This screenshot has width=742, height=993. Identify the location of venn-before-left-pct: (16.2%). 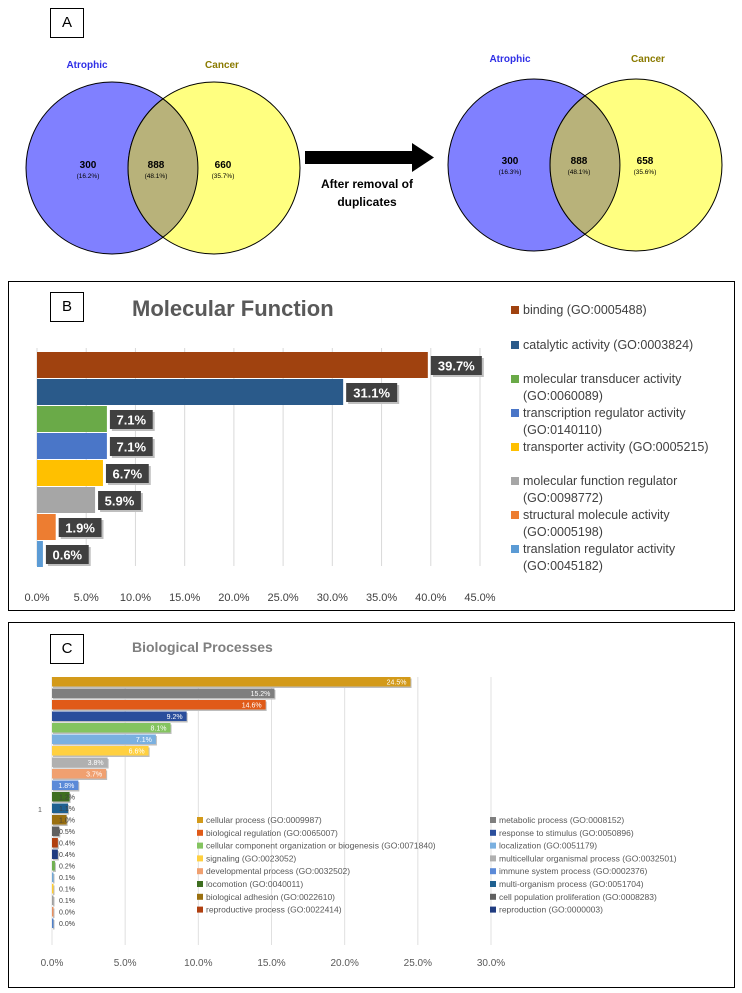
(88, 176).